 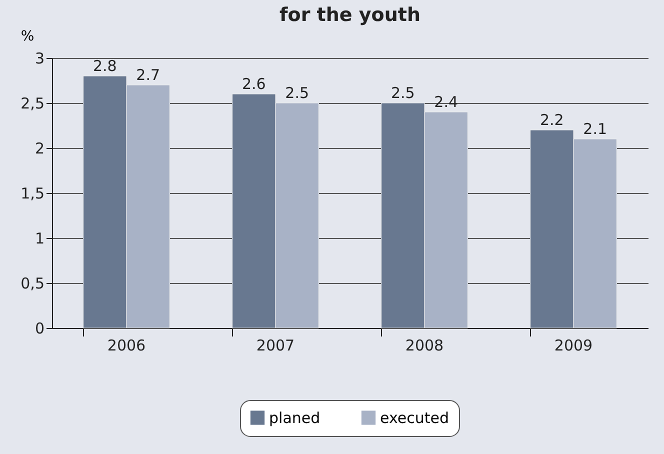 I want to click on y-axis-title: %, so click(x=27, y=36).